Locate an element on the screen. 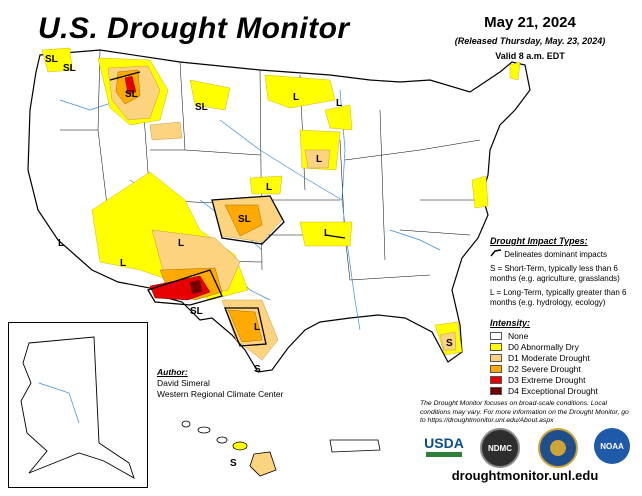  legend-label: D3 Extreme Drought is located at coordinates (547, 379).